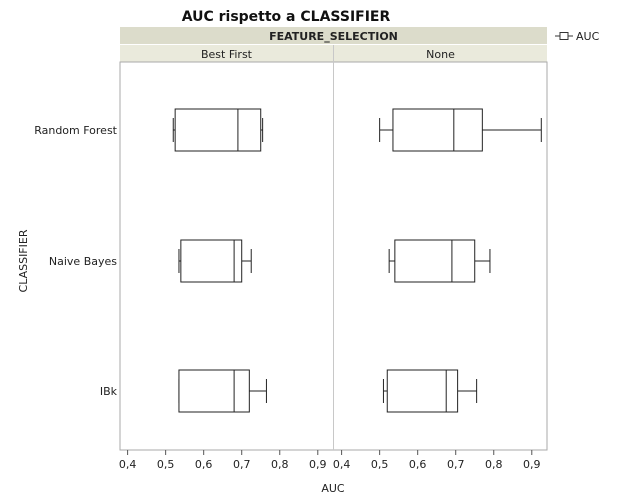 The image size is (617, 497). I want to click on box-none-random-forest, so click(437, 130).